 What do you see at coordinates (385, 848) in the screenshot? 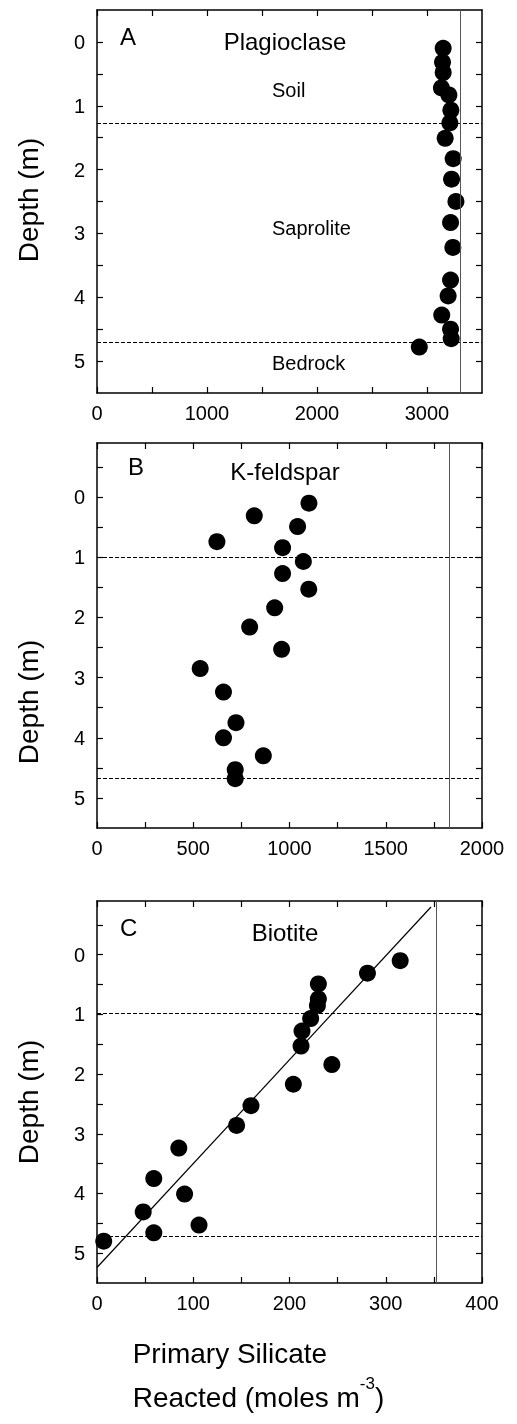
I see `x-tick-label: 1500` at bounding box center [385, 848].